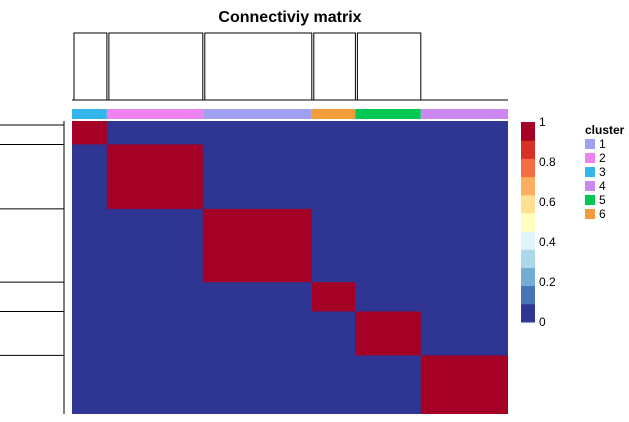  Describe the element at coordinates (602, 186) in the screenshot. I see `legend-label-4: 4` at that location.